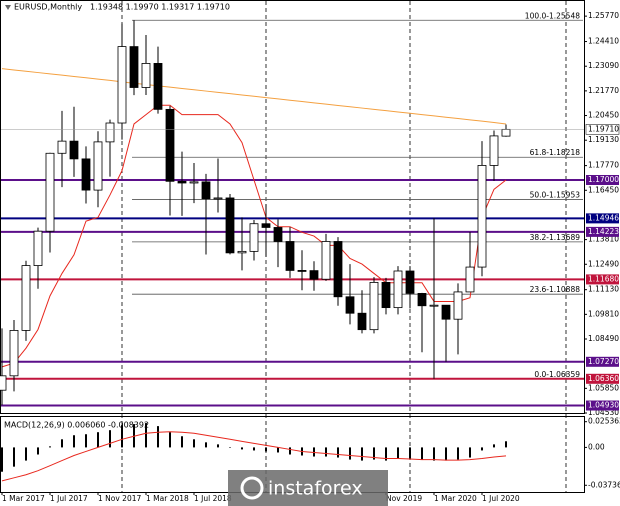 The height and width of the screenshot is (506, 620). Describe the element at coordinates (603, 189) in the screenshot. I see `y-tick-label: 1.16450` at that location.